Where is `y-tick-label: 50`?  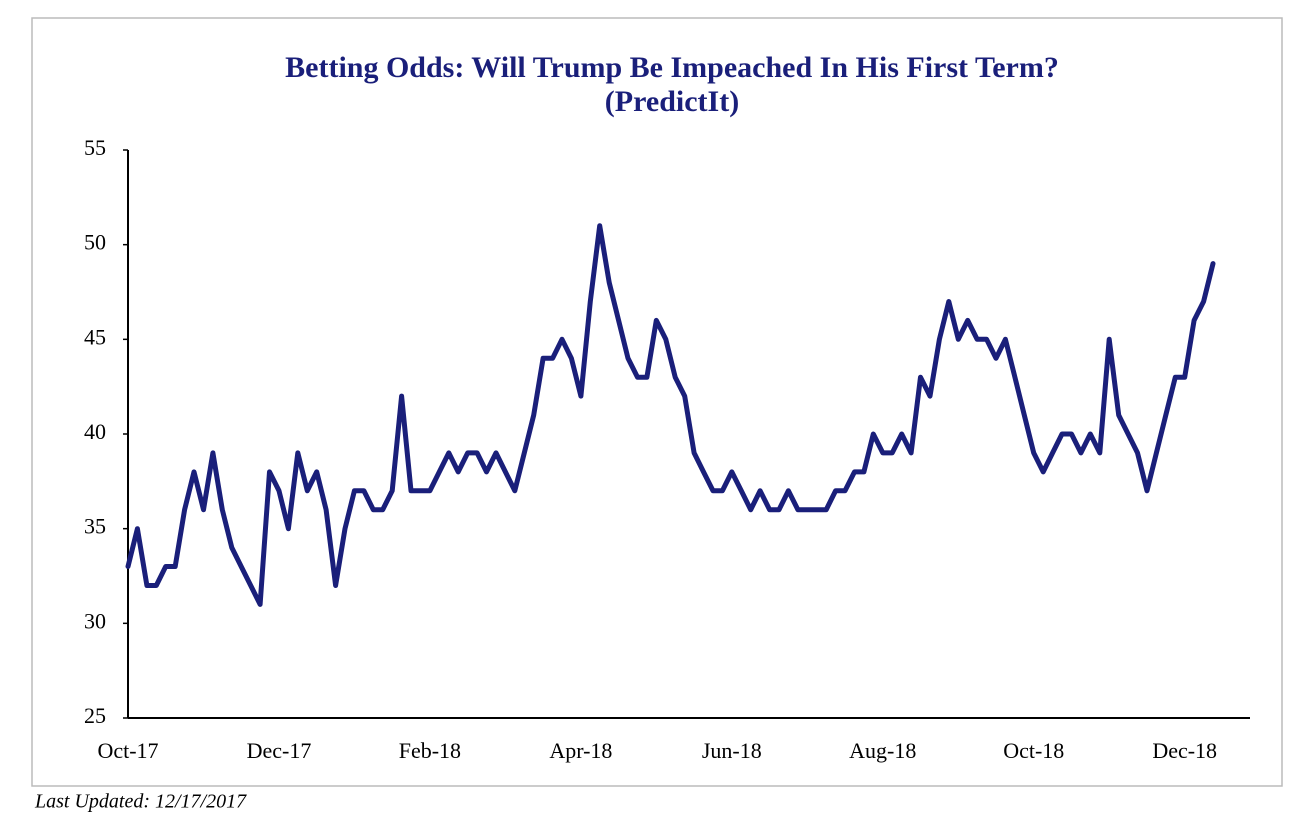
y-tick-label: 50 is located at coordinates (95, 242).